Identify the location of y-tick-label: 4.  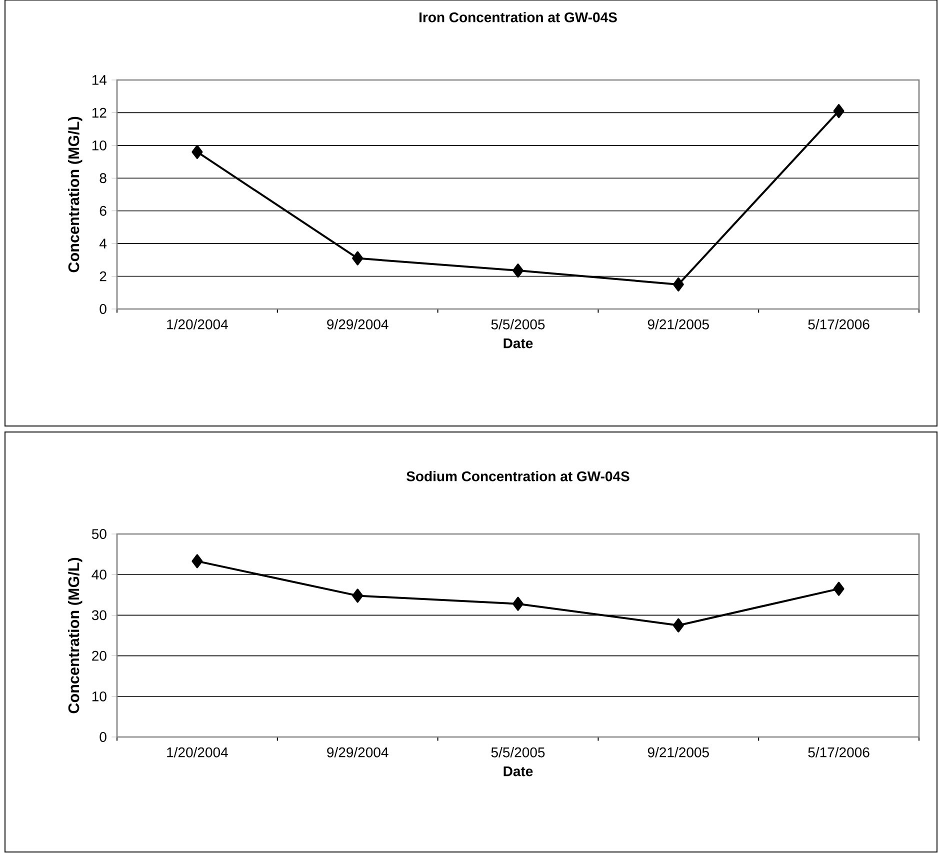
(103, 243).